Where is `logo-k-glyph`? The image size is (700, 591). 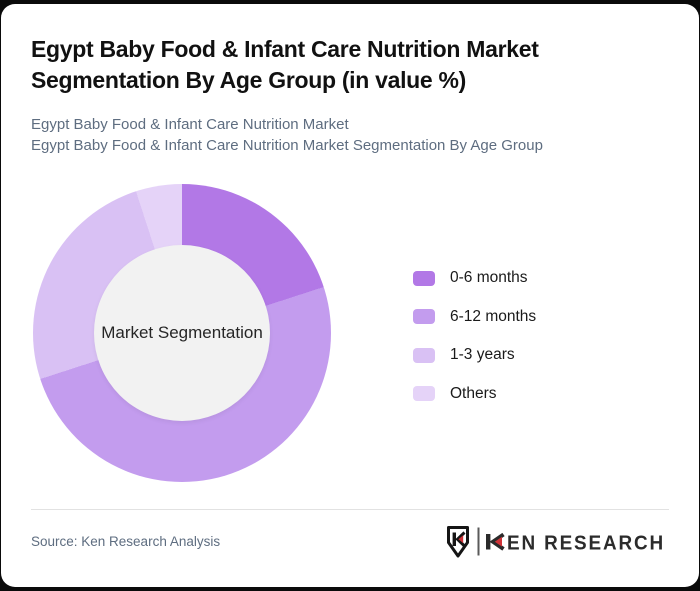
logo-k-glyph is located at coordinates (495, 541).